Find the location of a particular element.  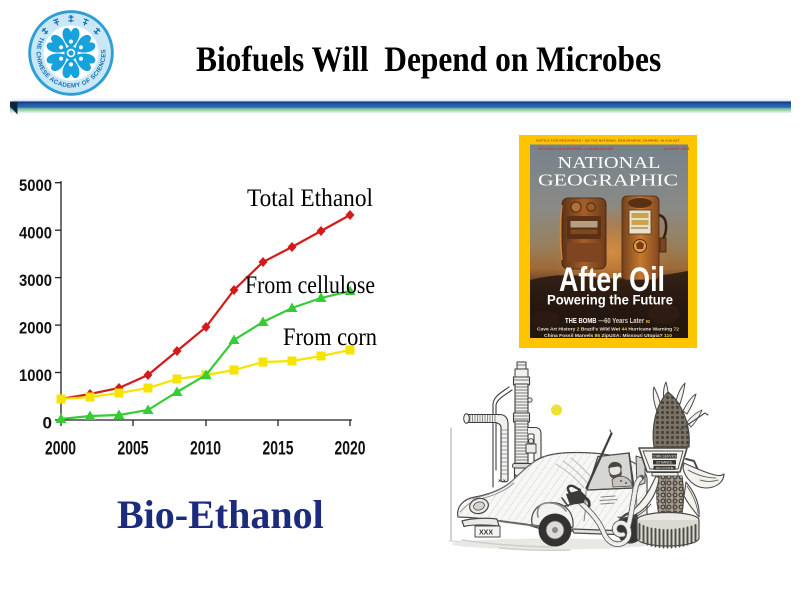

svg-text: Powering the Future is located at coordinates (610, 300).